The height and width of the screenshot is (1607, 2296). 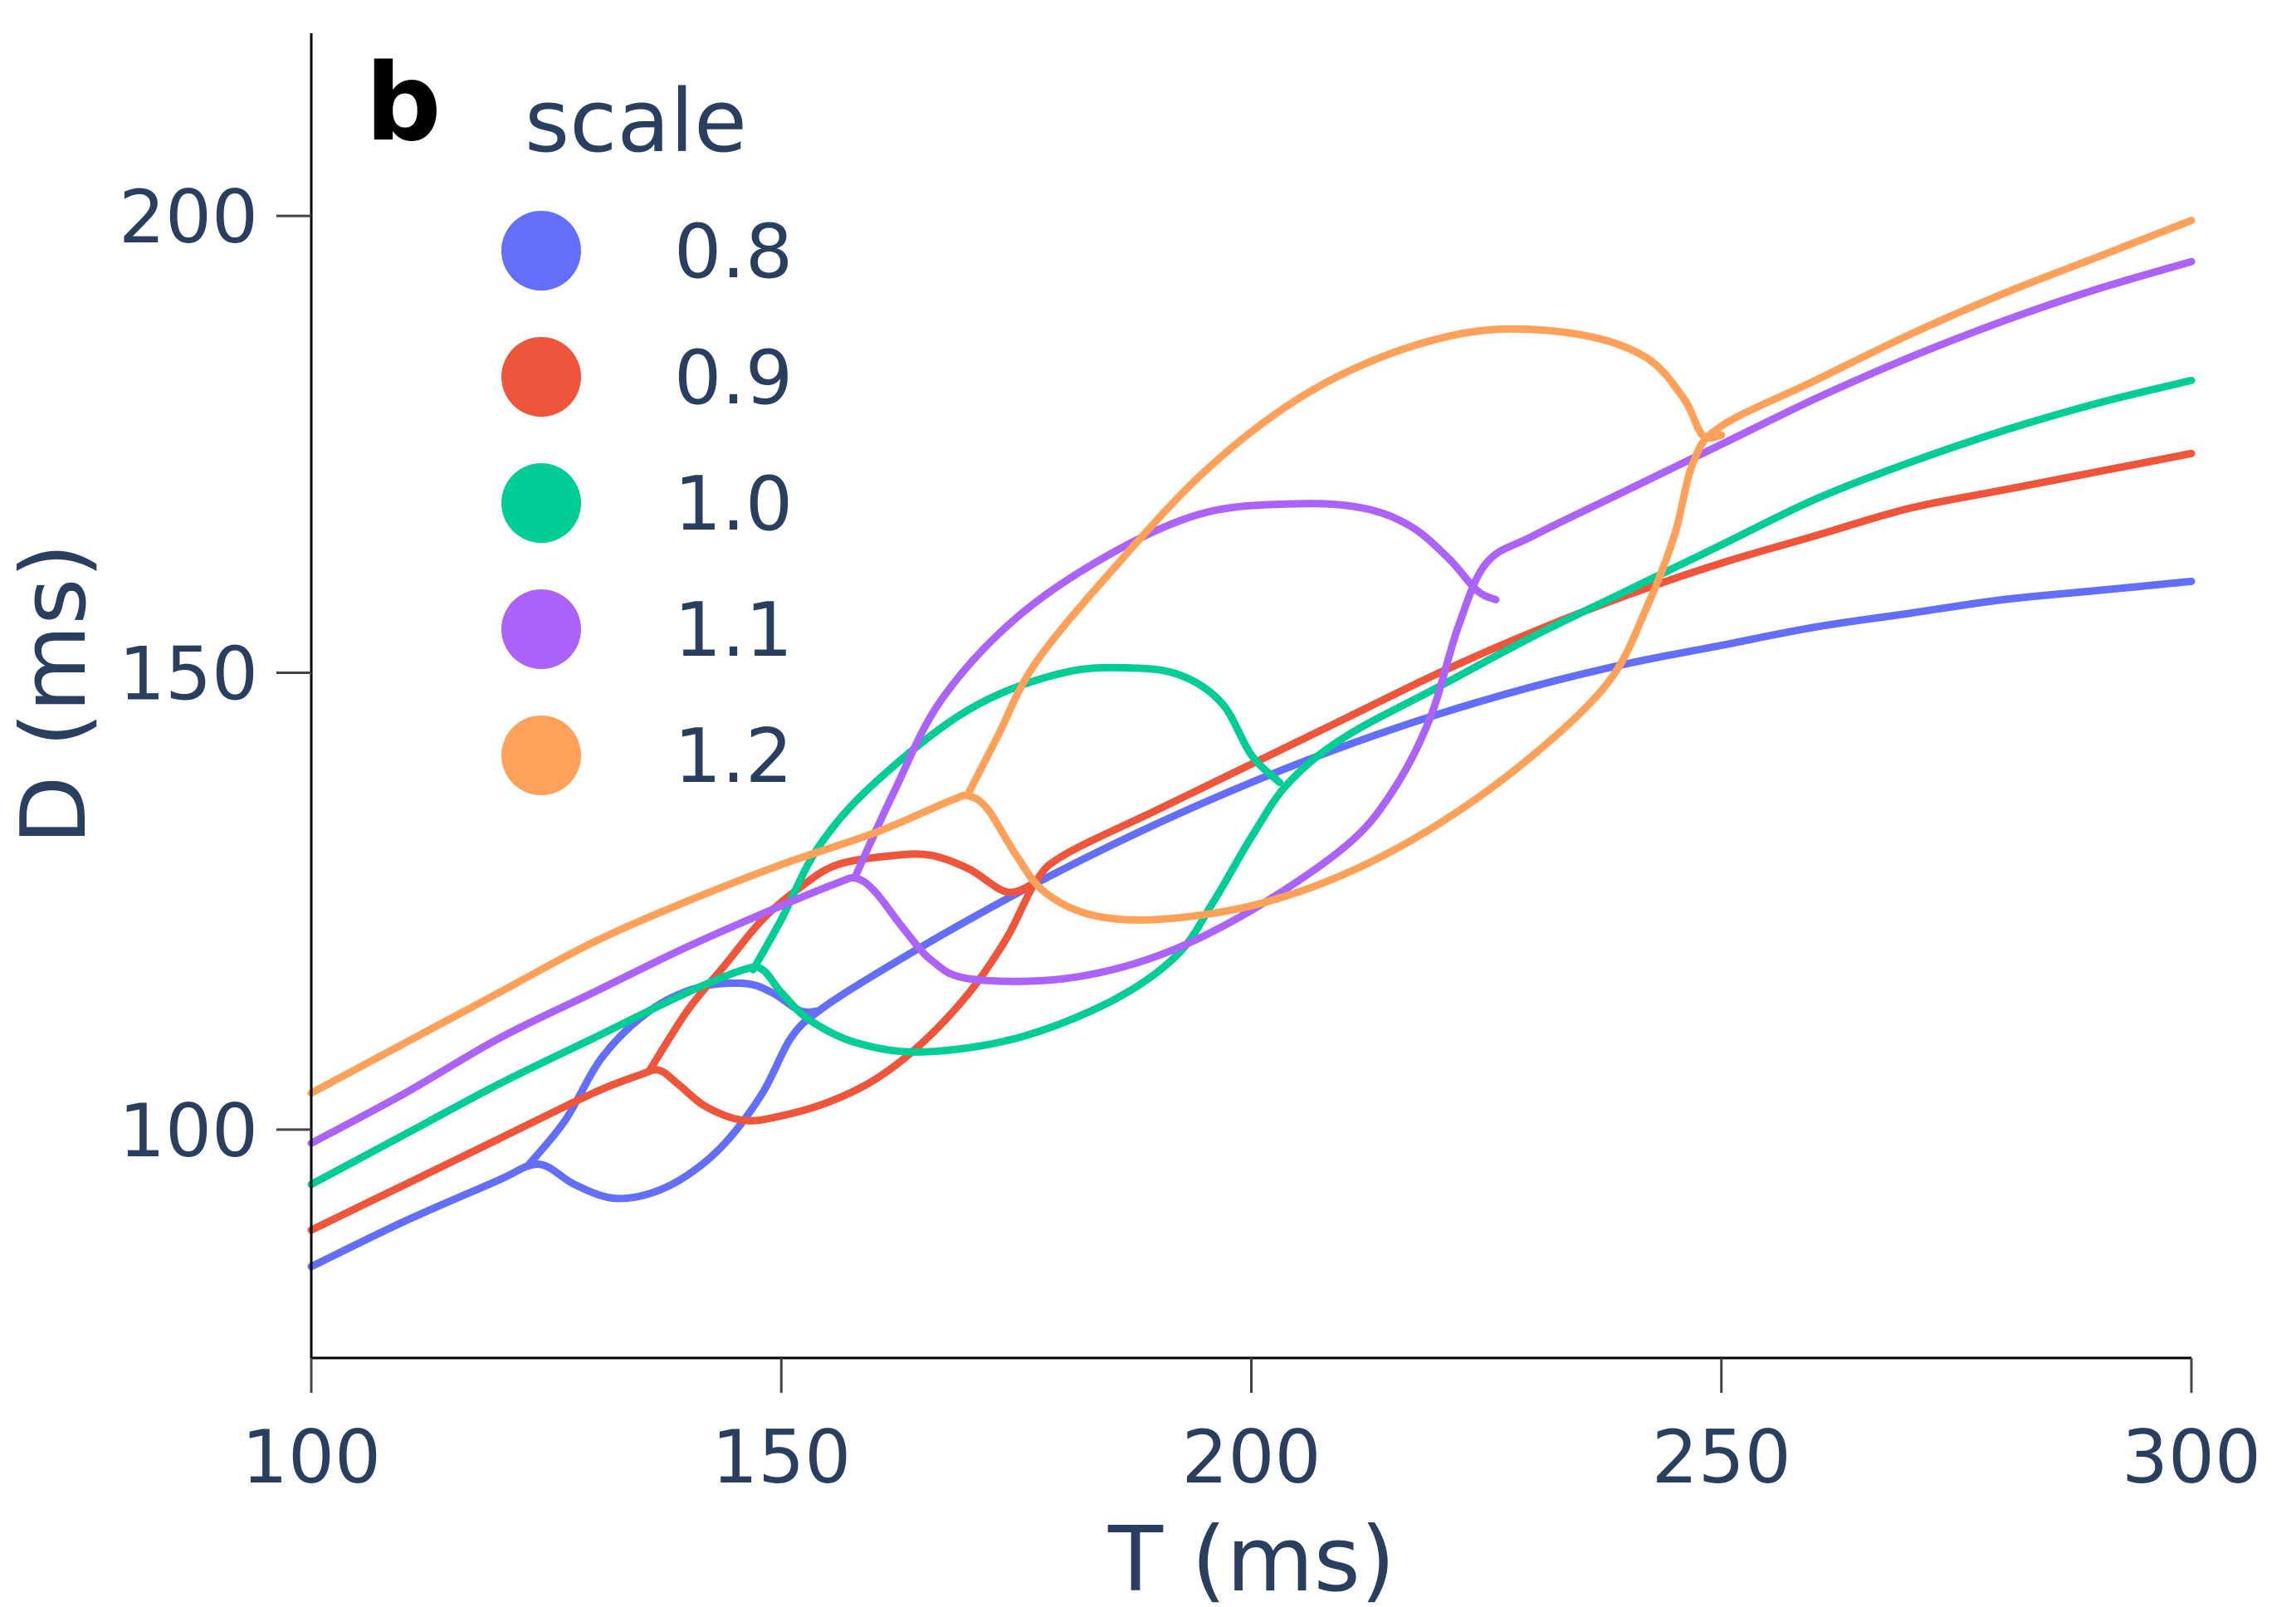 I want to click on legend-label: 0.8, so click(x=733, y=252).